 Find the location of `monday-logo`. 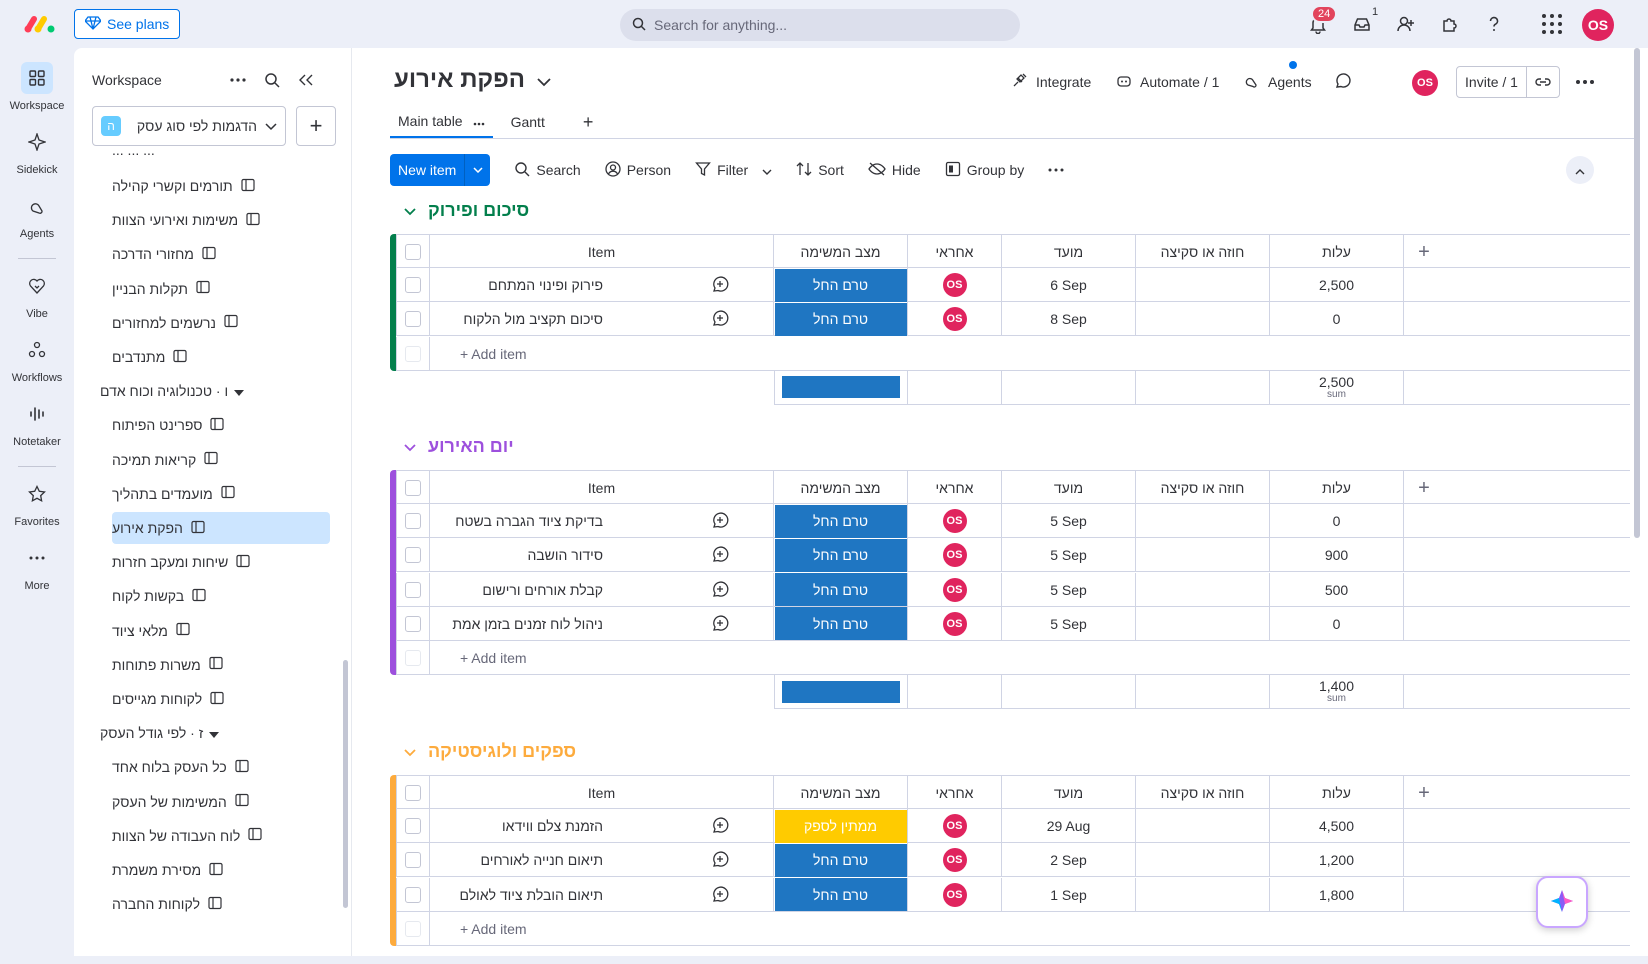

monday-logo is located at coordinates (40, 24).